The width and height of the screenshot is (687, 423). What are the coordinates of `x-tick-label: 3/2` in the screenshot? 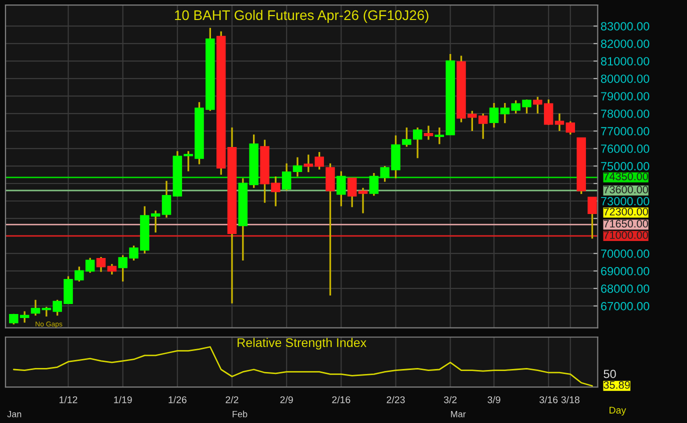 It's located at (450, 400).